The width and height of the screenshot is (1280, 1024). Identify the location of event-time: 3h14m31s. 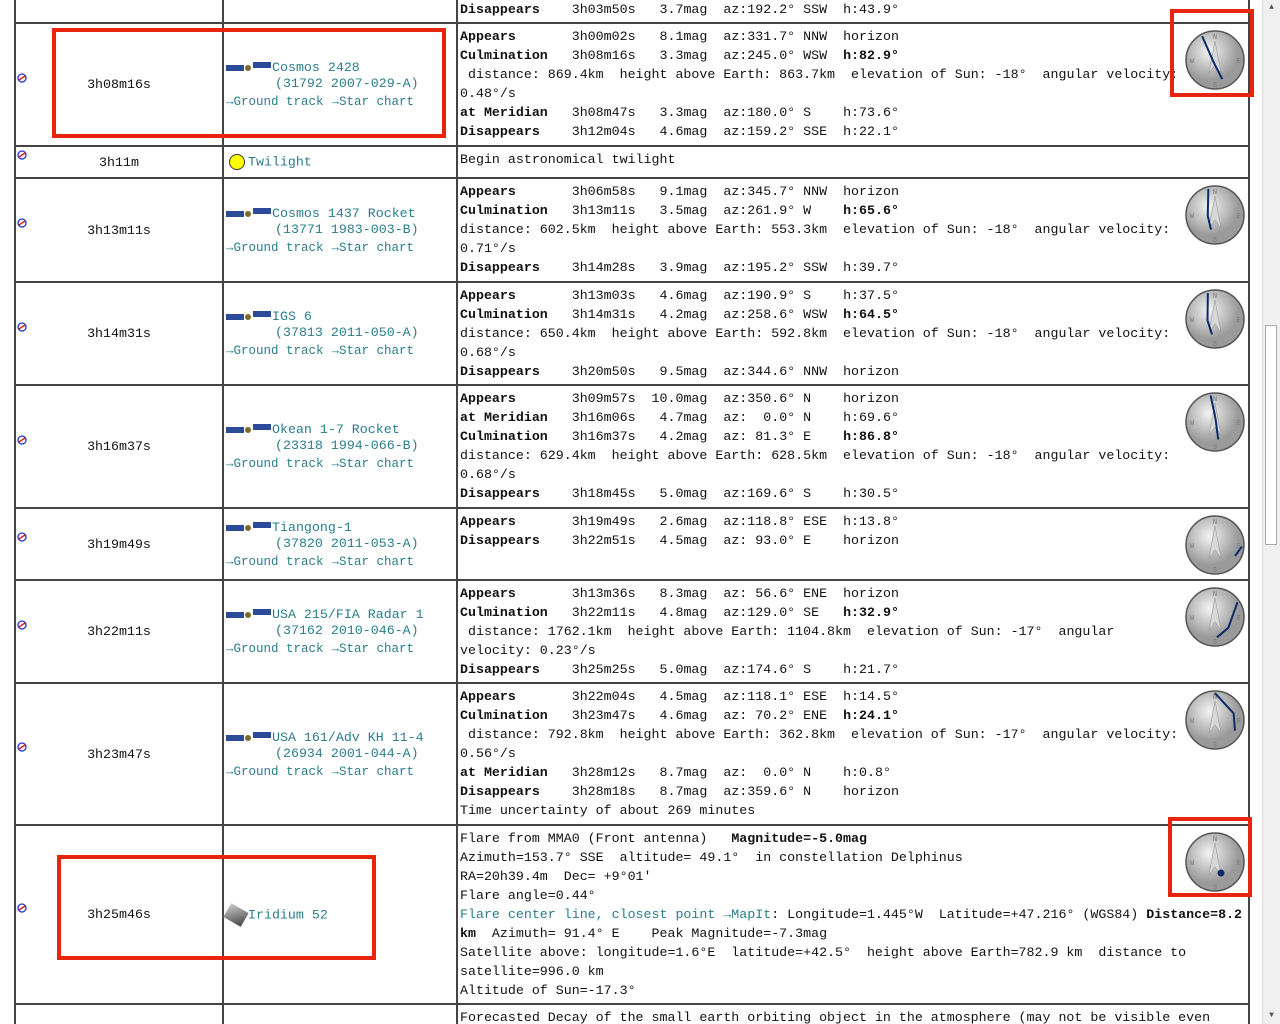
(603, 314).